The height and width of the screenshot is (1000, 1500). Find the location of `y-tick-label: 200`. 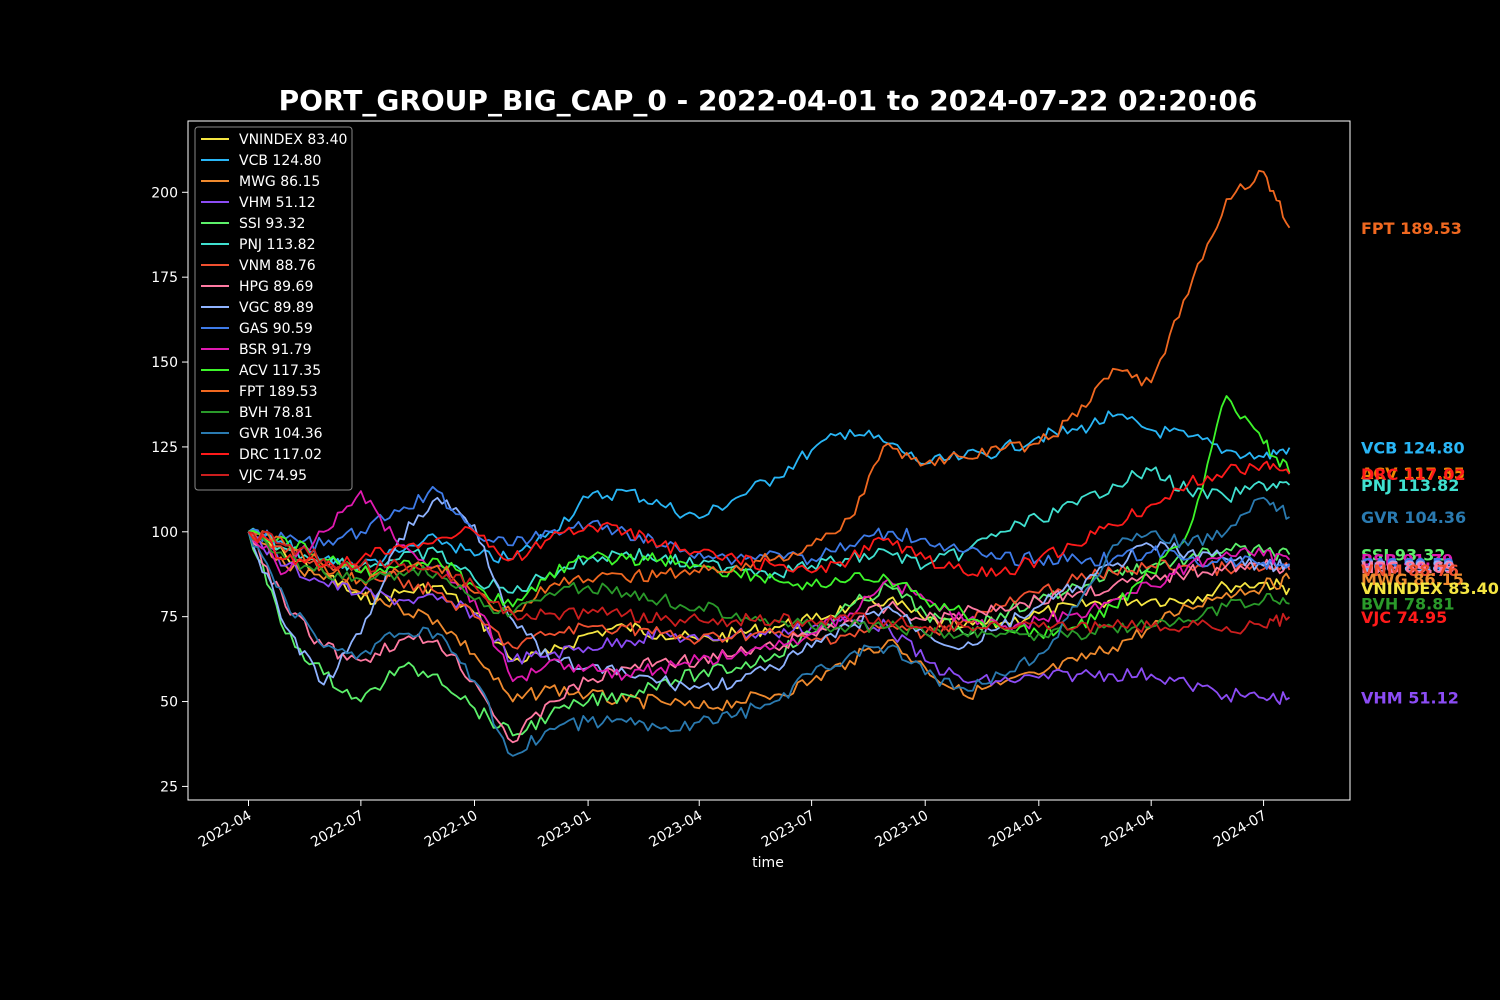

y-tick-label: 200 is located at coordinates (164, 193).